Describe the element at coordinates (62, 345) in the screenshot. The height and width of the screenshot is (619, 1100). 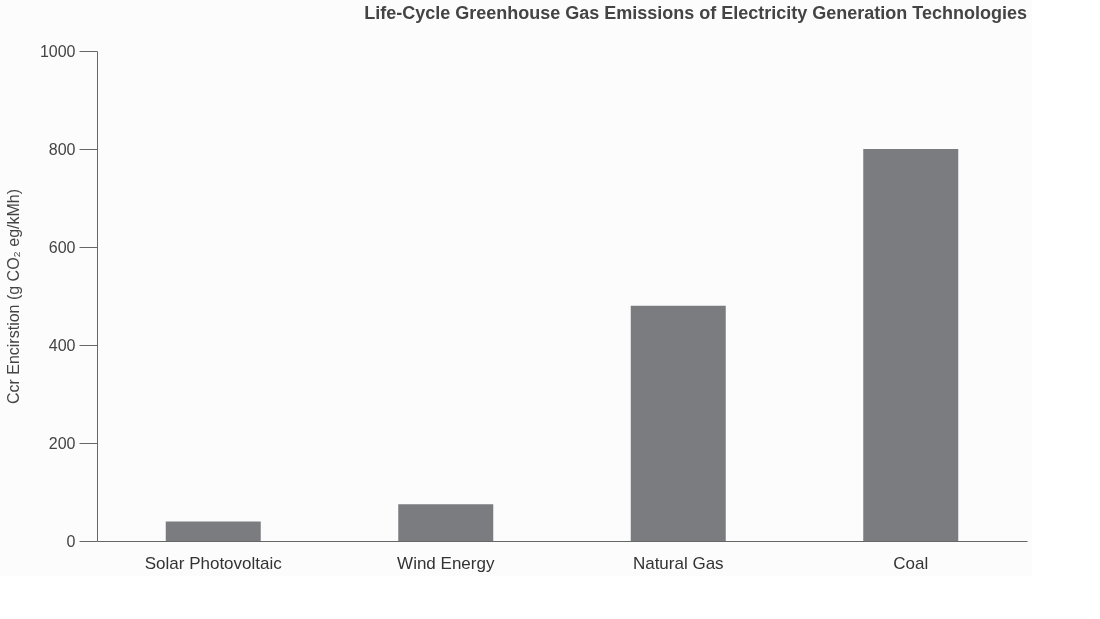
I see `y-tick-label: 400` at that location.